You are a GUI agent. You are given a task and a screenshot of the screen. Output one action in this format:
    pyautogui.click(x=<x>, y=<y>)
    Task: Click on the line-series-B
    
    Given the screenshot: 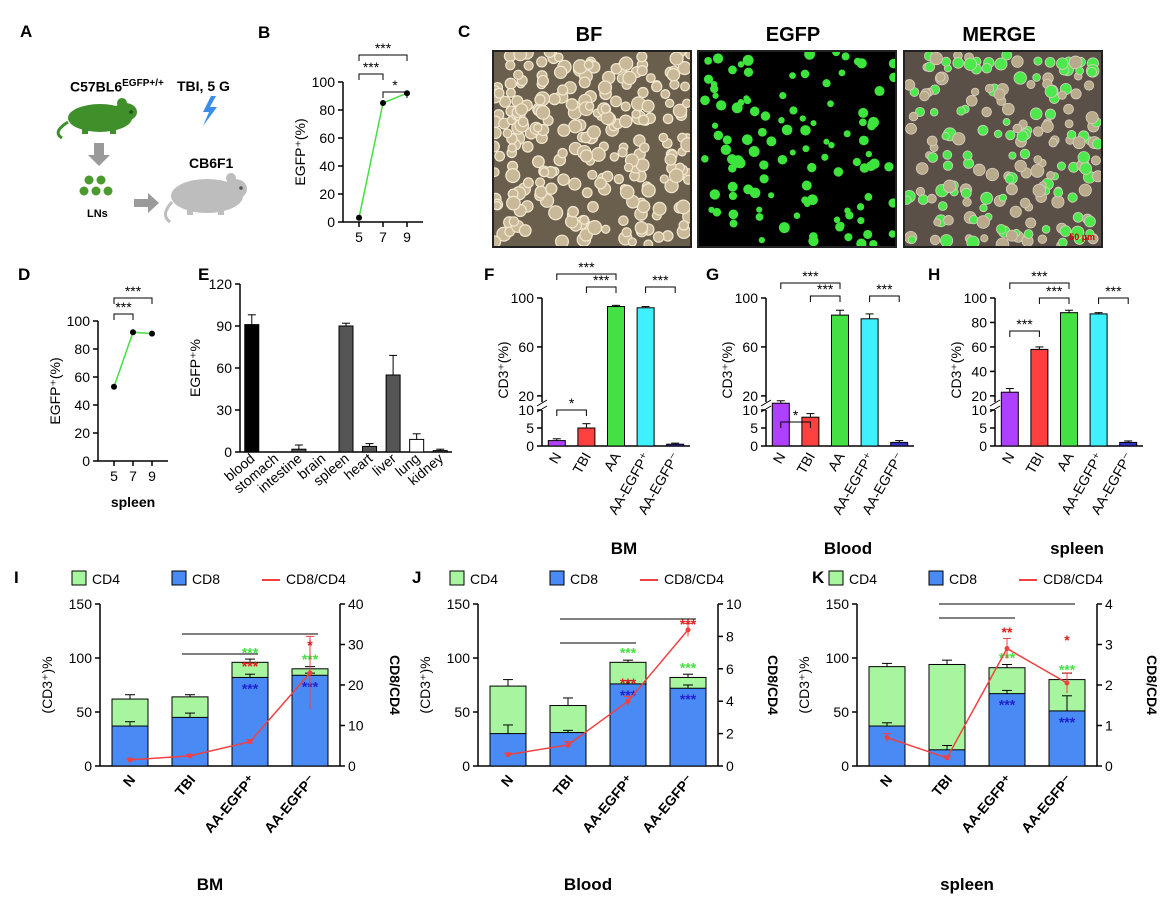 What is the action you would take?
    pyautogui.click(x=383, y=155)
    